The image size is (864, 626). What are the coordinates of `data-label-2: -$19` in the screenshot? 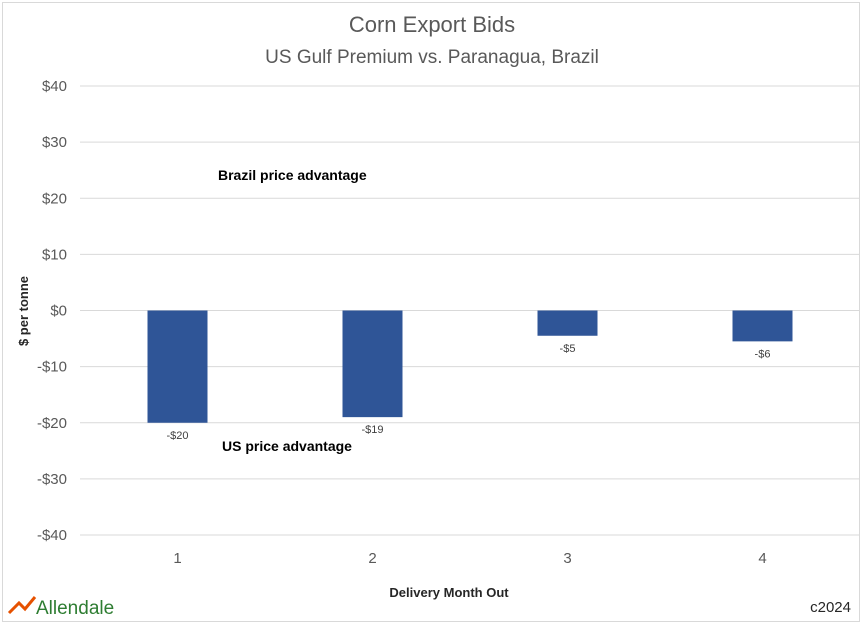 It's located at (372, 430).